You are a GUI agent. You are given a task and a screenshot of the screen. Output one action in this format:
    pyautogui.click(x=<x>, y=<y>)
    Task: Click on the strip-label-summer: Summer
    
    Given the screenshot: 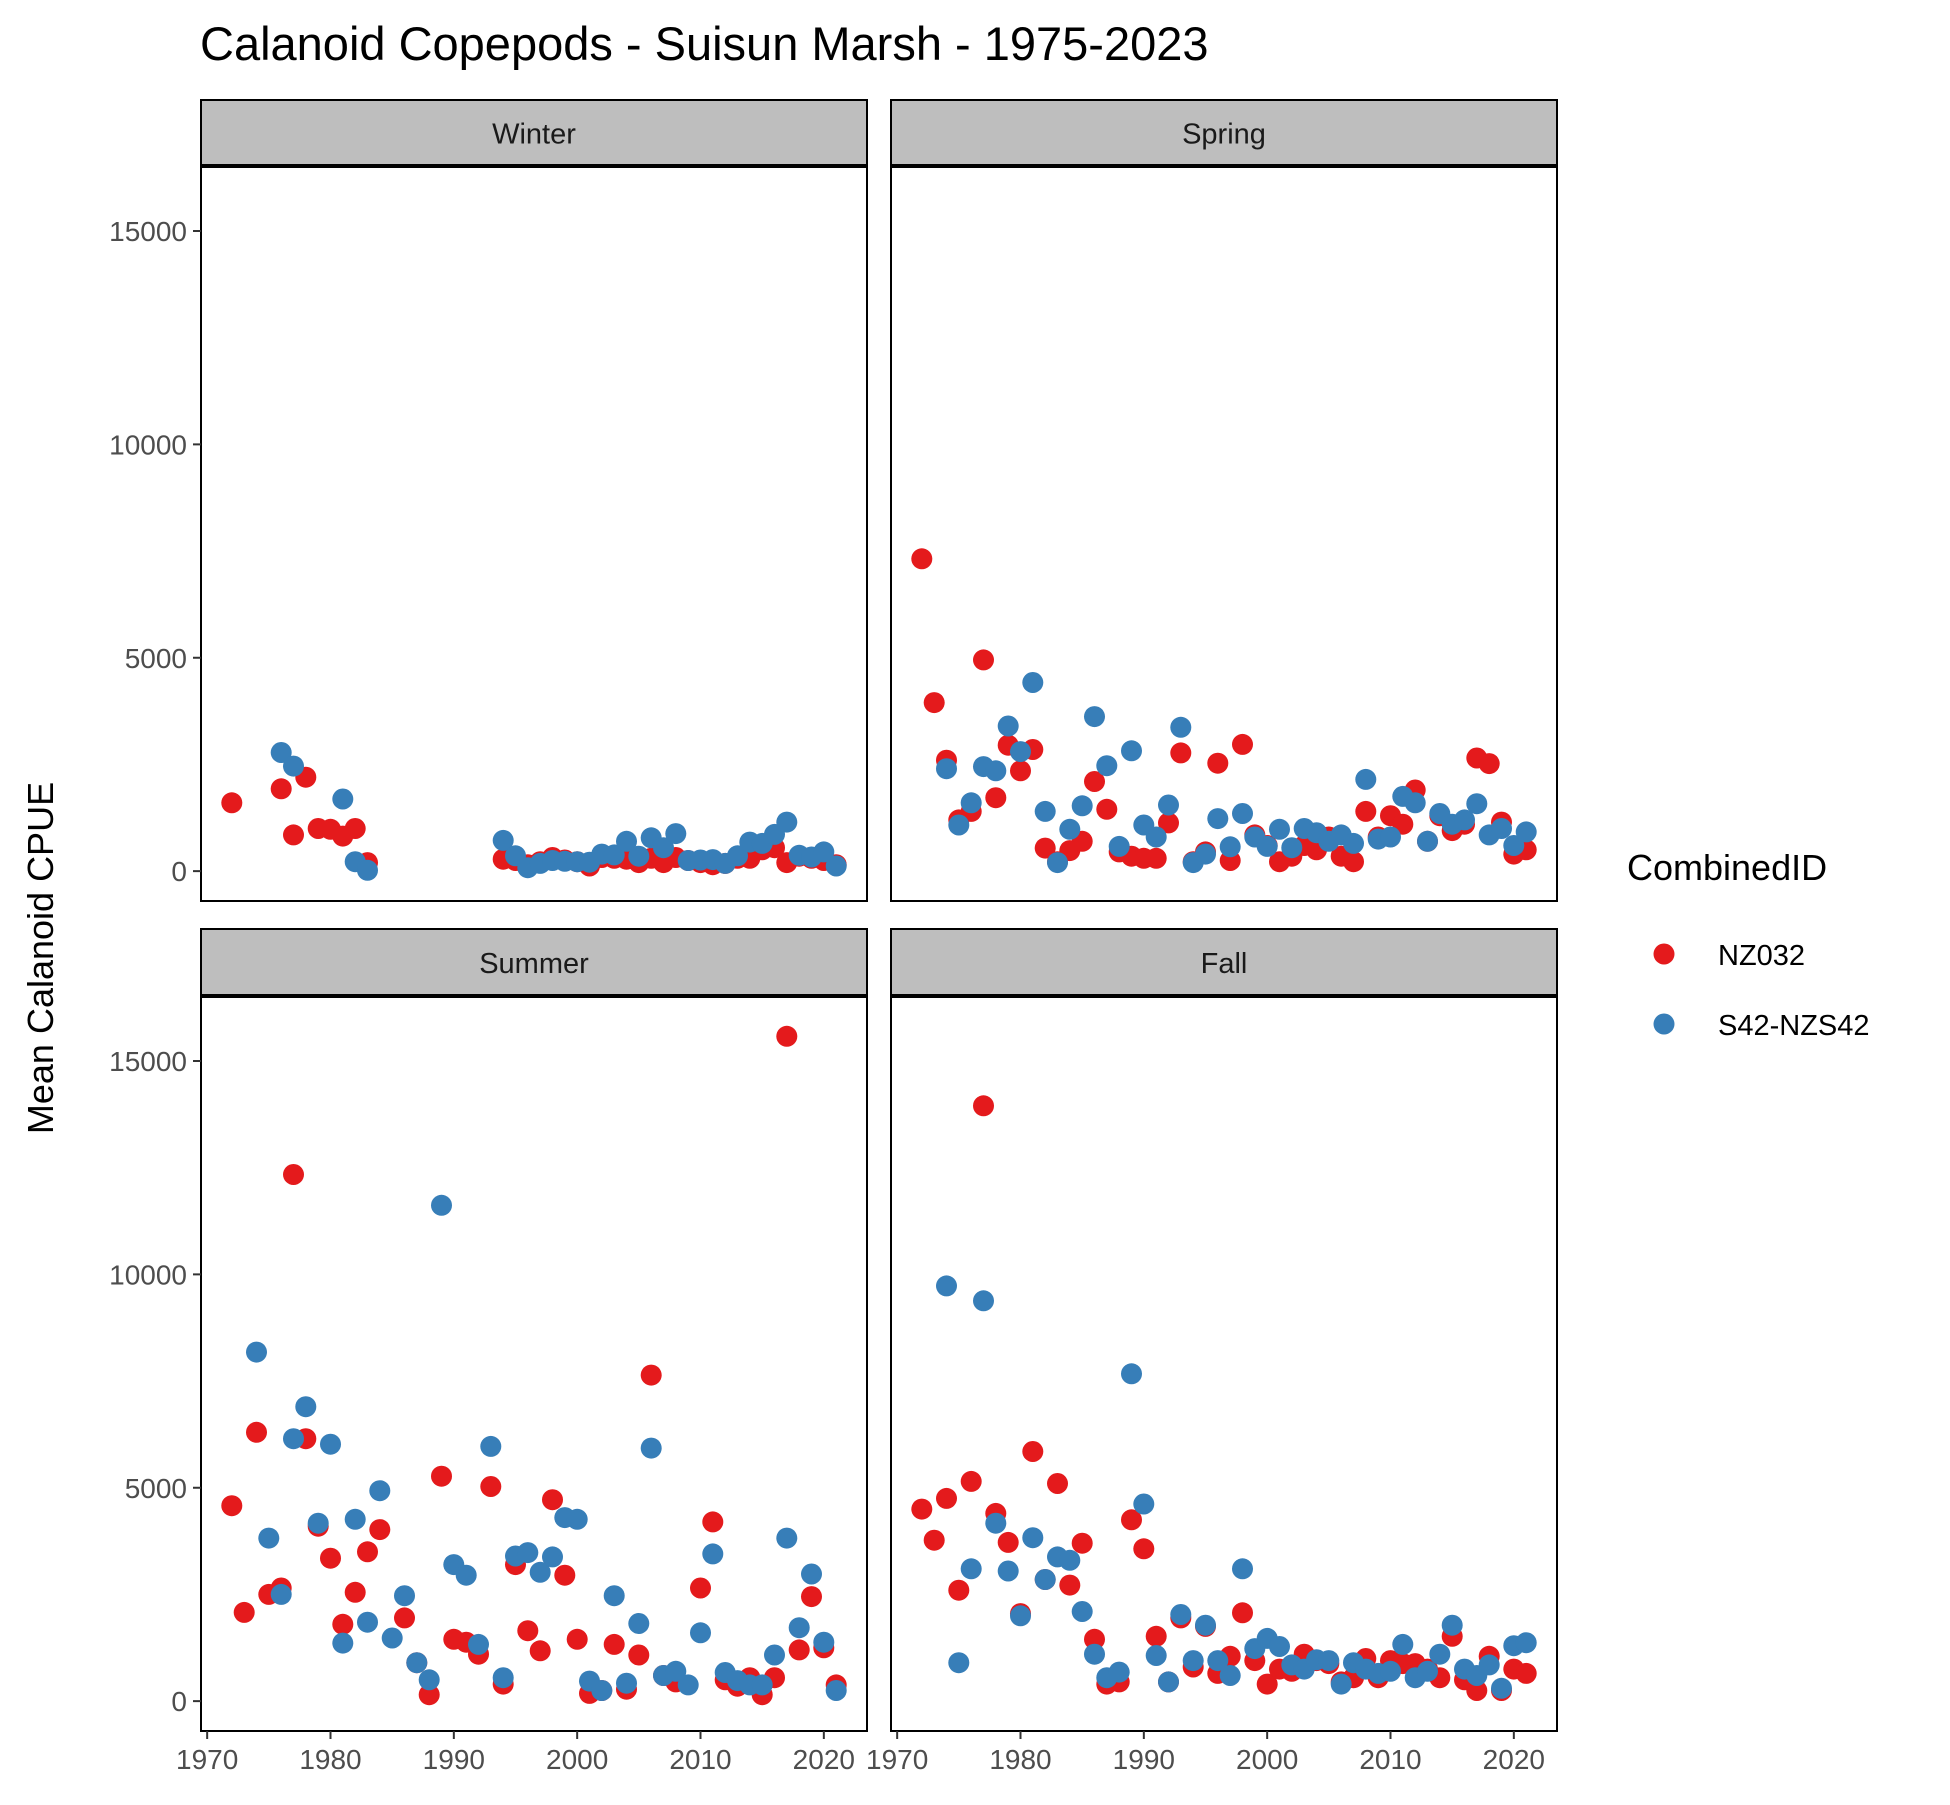 What is the action you would take?
    pyautogui.click(x=534, y=964)
    